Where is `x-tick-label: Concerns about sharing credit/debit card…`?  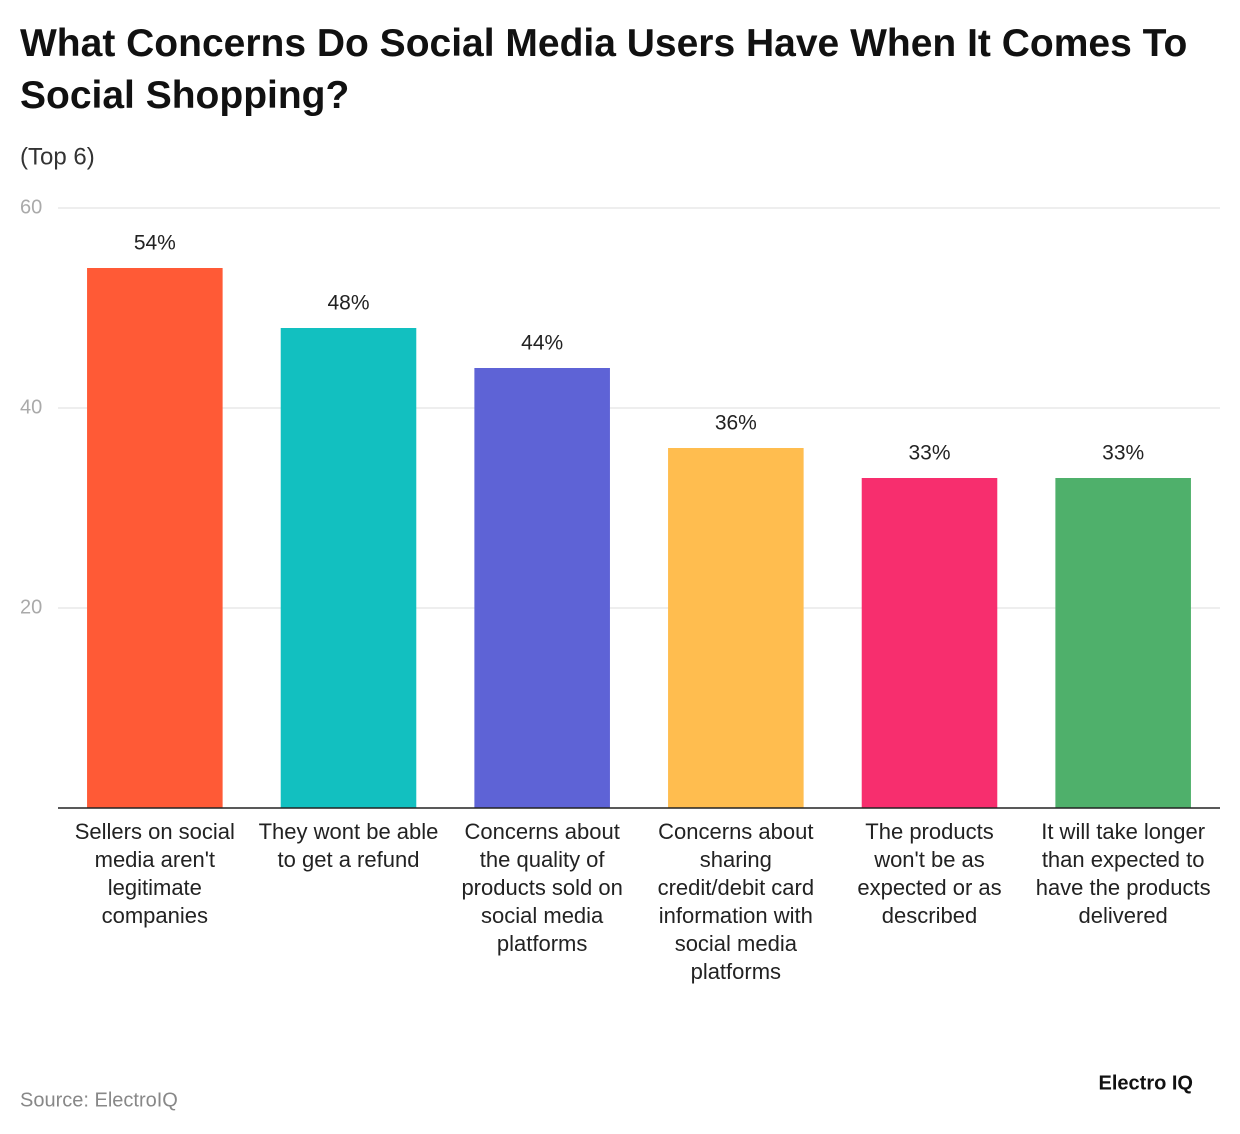 x-tick-label: Concerns about sharing credit/debit card… is located at coordinates (736, 901).